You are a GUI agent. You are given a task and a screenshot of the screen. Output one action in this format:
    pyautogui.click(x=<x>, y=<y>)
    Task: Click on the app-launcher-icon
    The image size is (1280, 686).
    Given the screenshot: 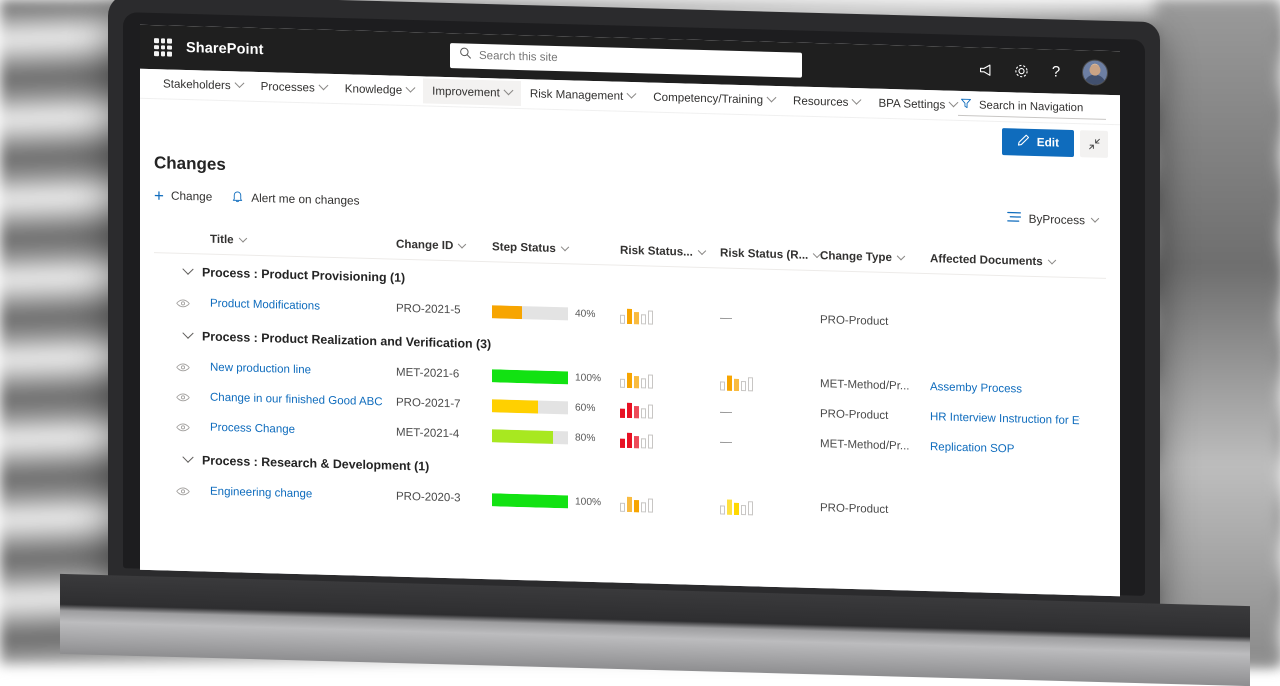 What is the action you would take?
    pyautogui.click(x=163, y=47)
    